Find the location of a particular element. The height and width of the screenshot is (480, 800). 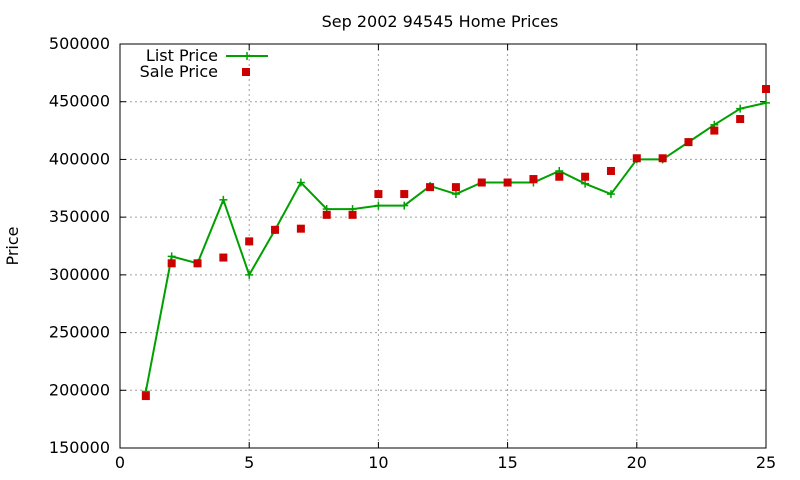

y-tick-label: 400000 is located at coordinates (79, 158).